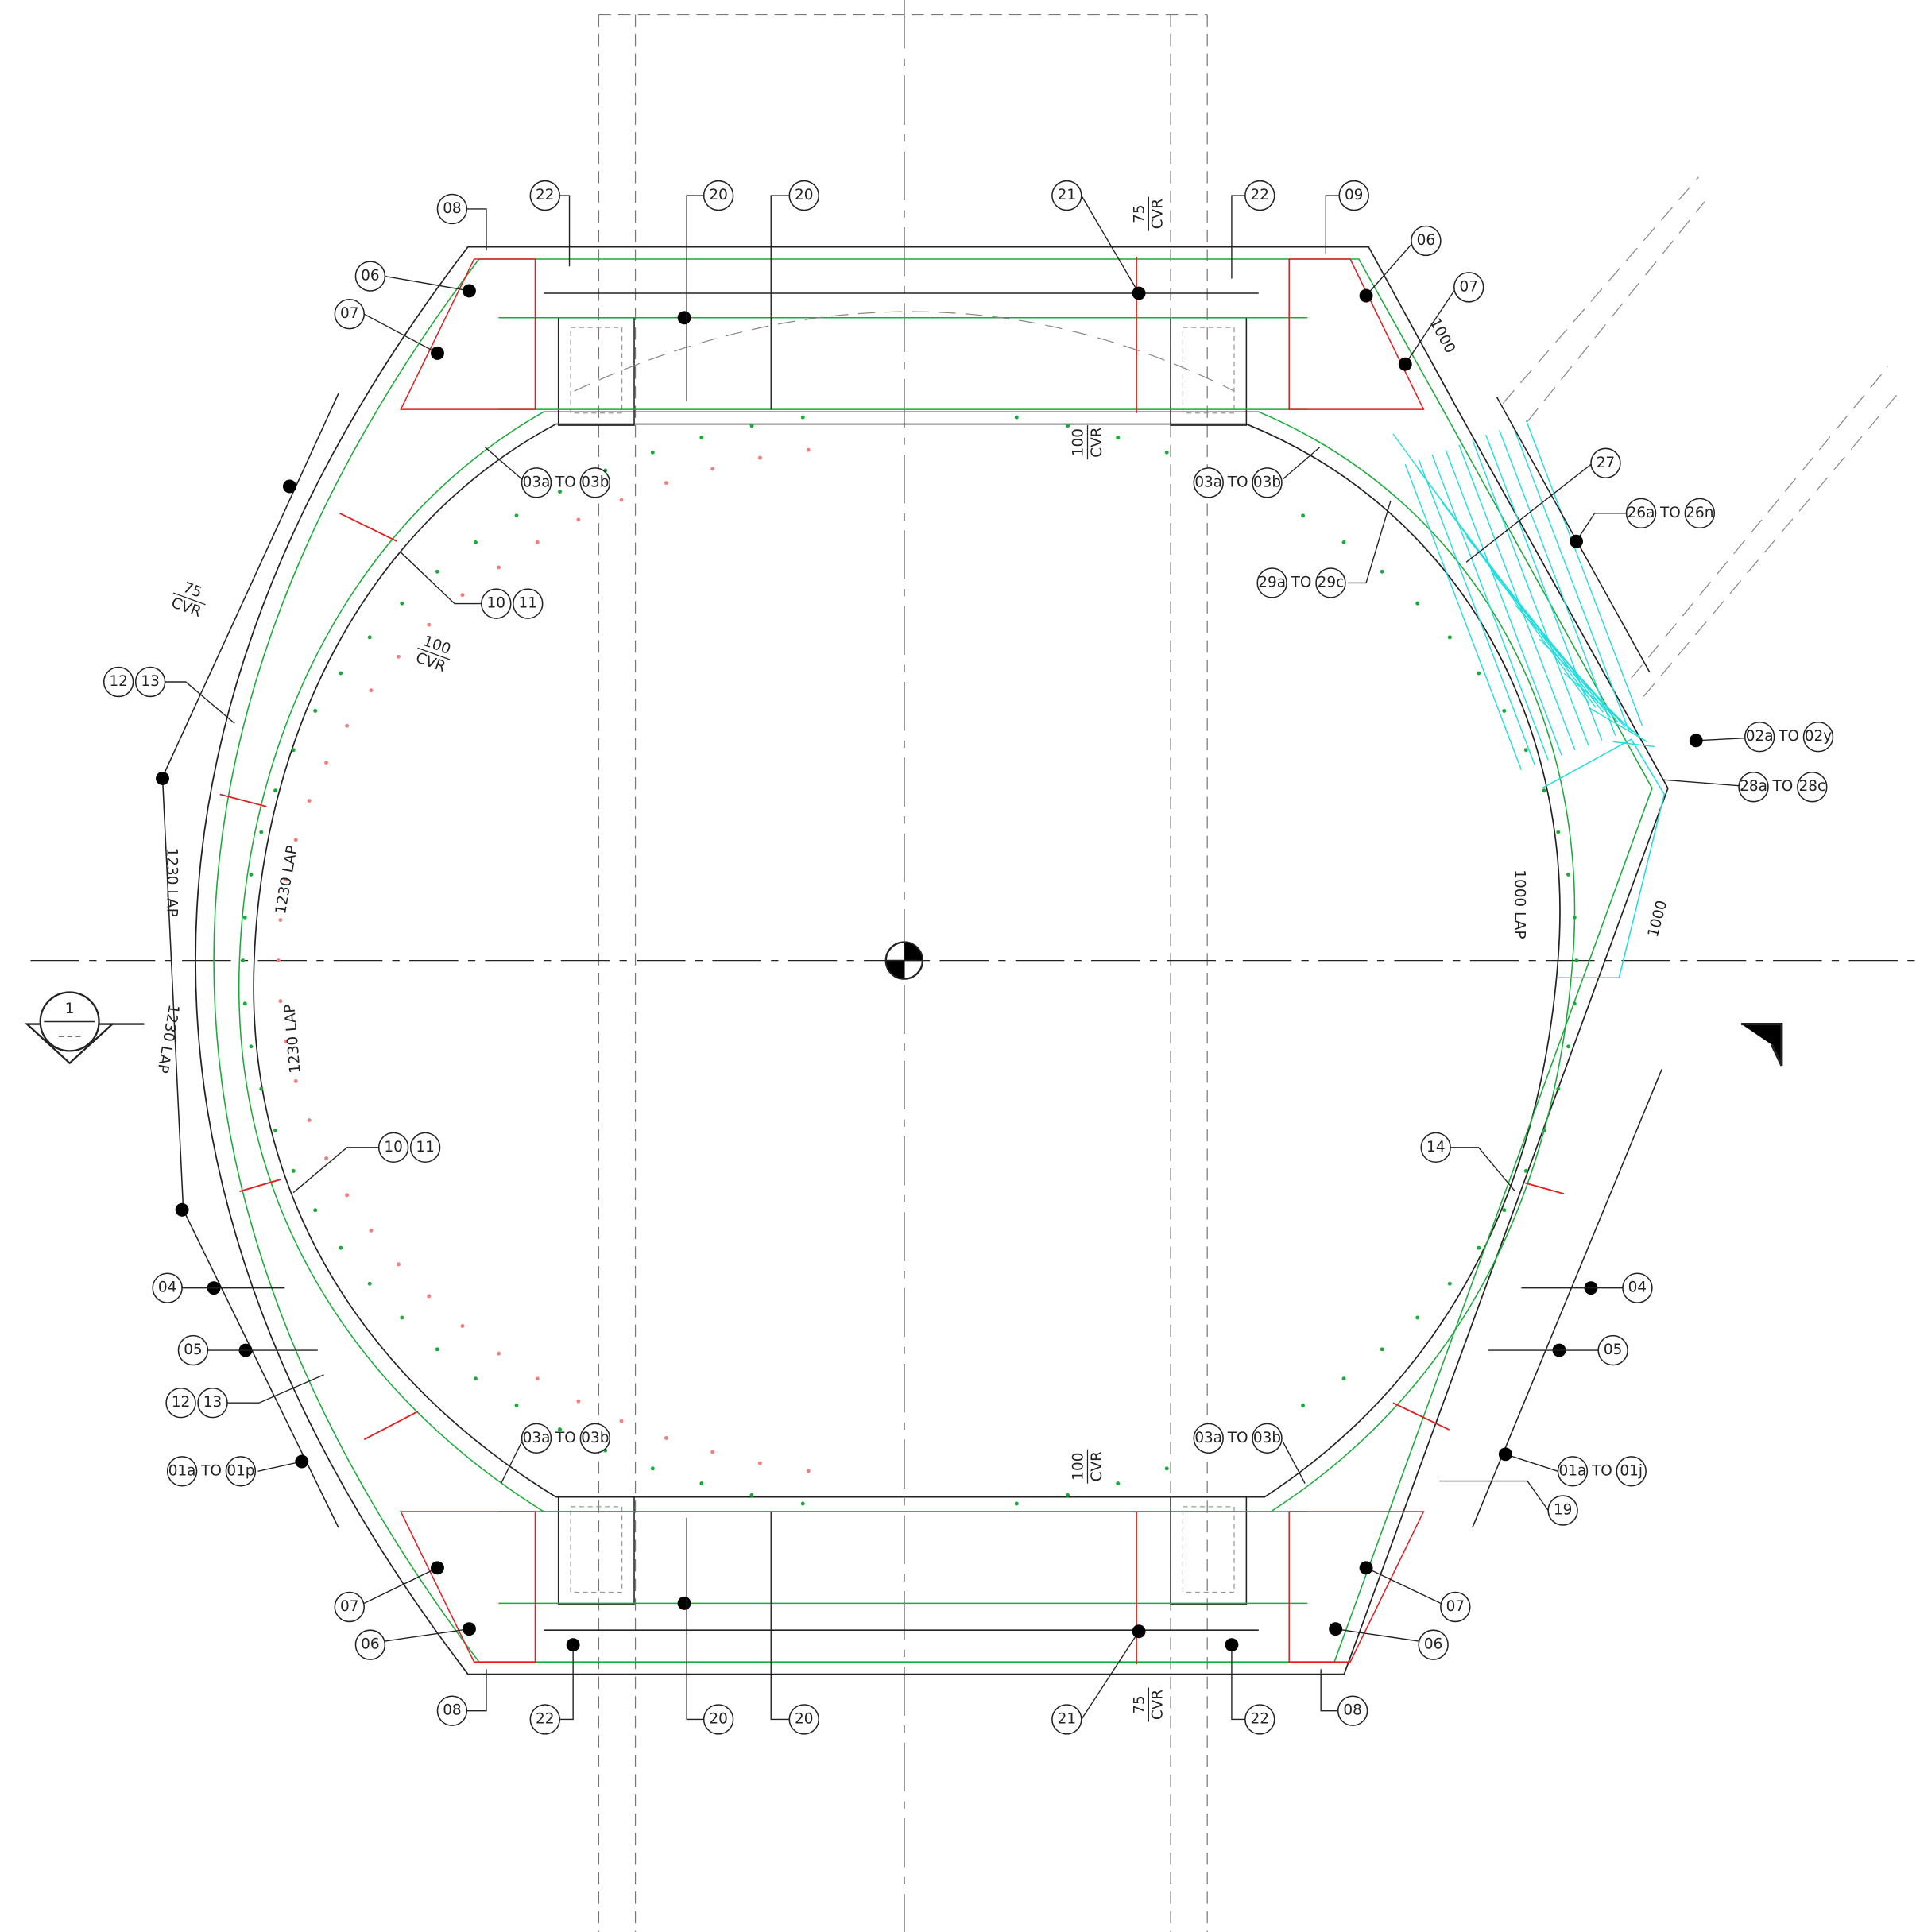 Image resolution: width=1916 pixels, height=1932 pixels. Describe the element at coordinates (167, 1038) in the screenshot. I see `dimension-value: 1230 LAP` at that location.